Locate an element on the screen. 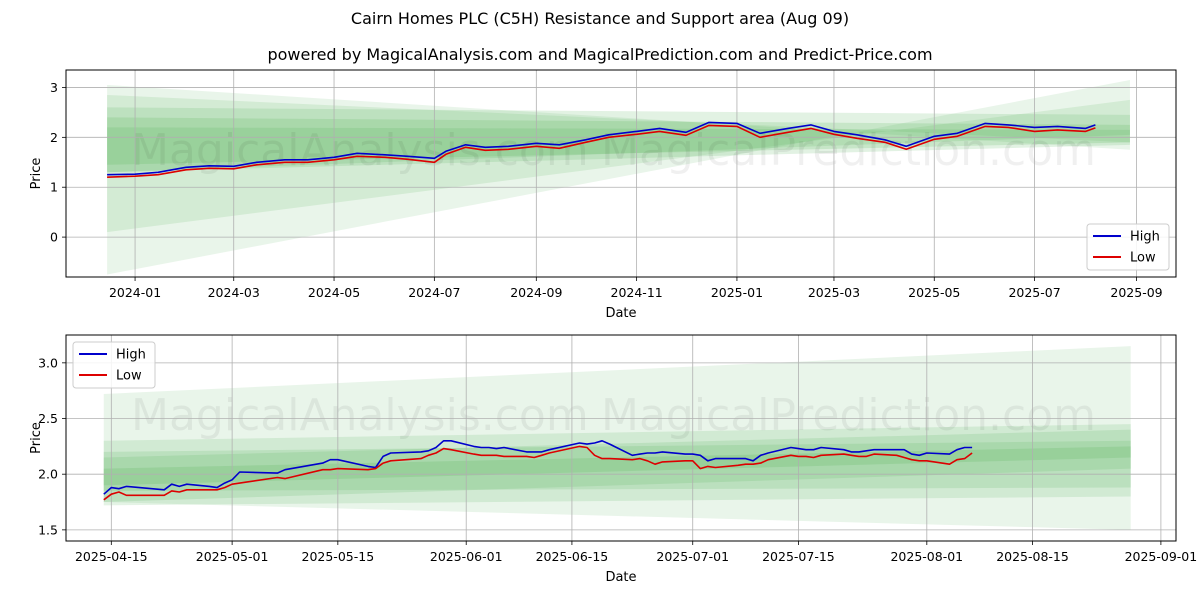  x-tick-label: 2025-07 is located at coordinates (1034, 292).